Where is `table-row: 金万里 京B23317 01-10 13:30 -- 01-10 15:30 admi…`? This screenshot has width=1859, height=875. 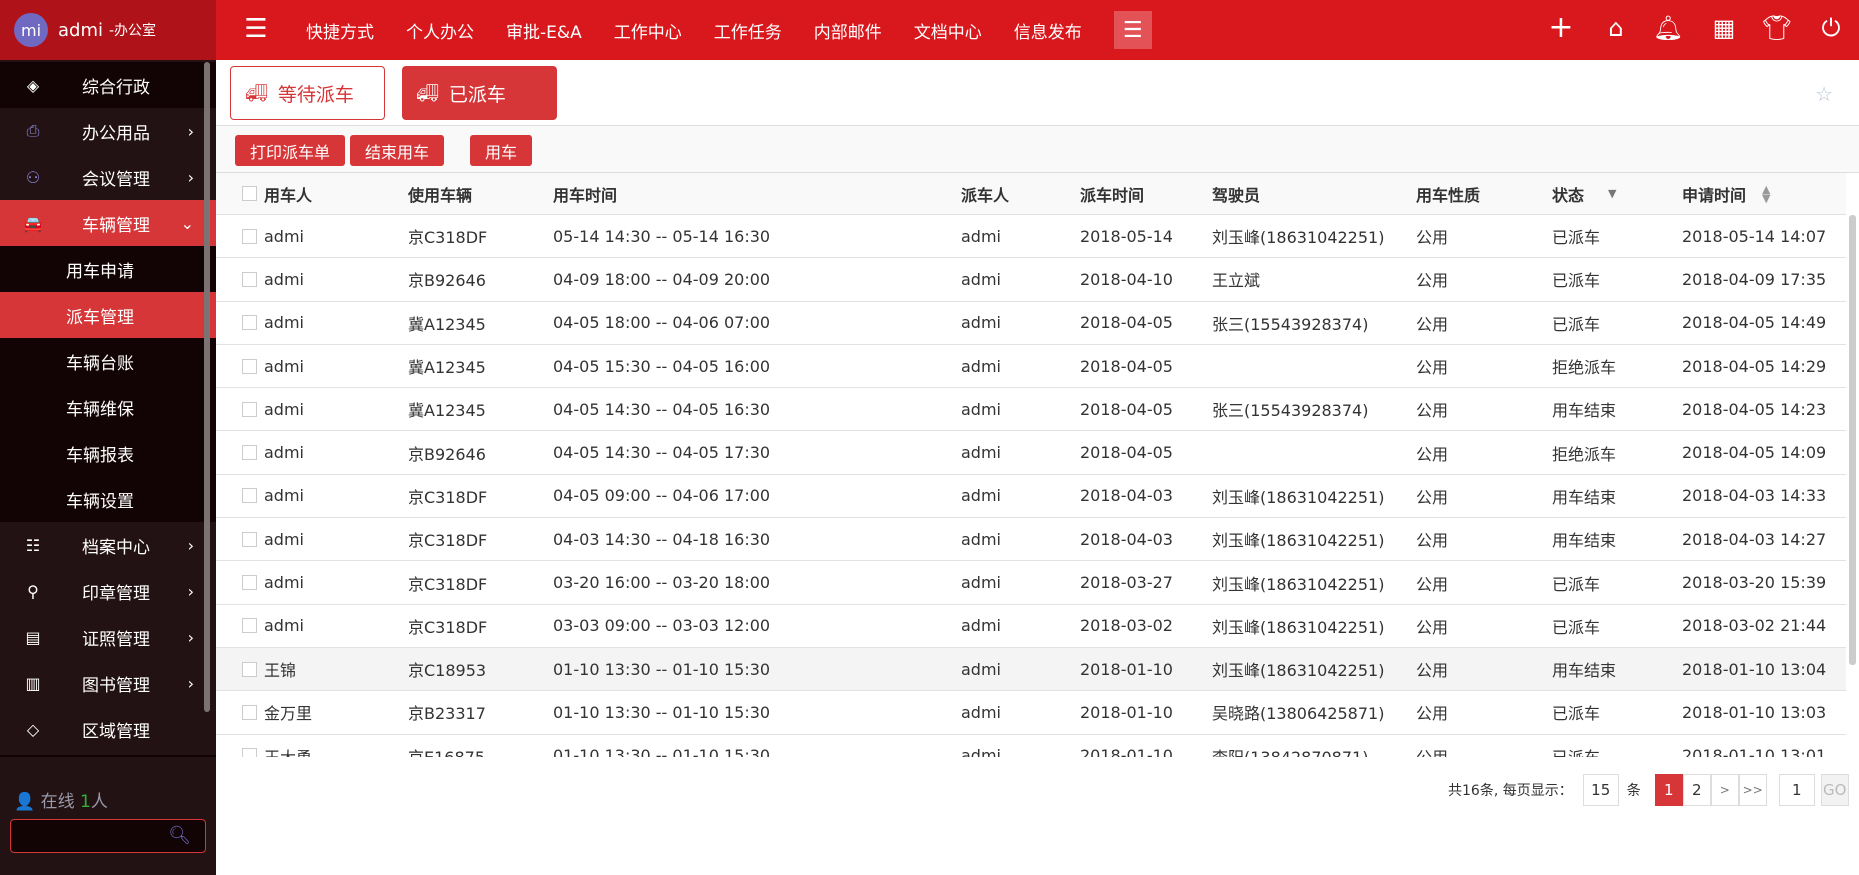
table-row: 金万里 京B23317 01-10 13:30 -- 01-10 15:30 admi… is located at coordinates (1031, 713).